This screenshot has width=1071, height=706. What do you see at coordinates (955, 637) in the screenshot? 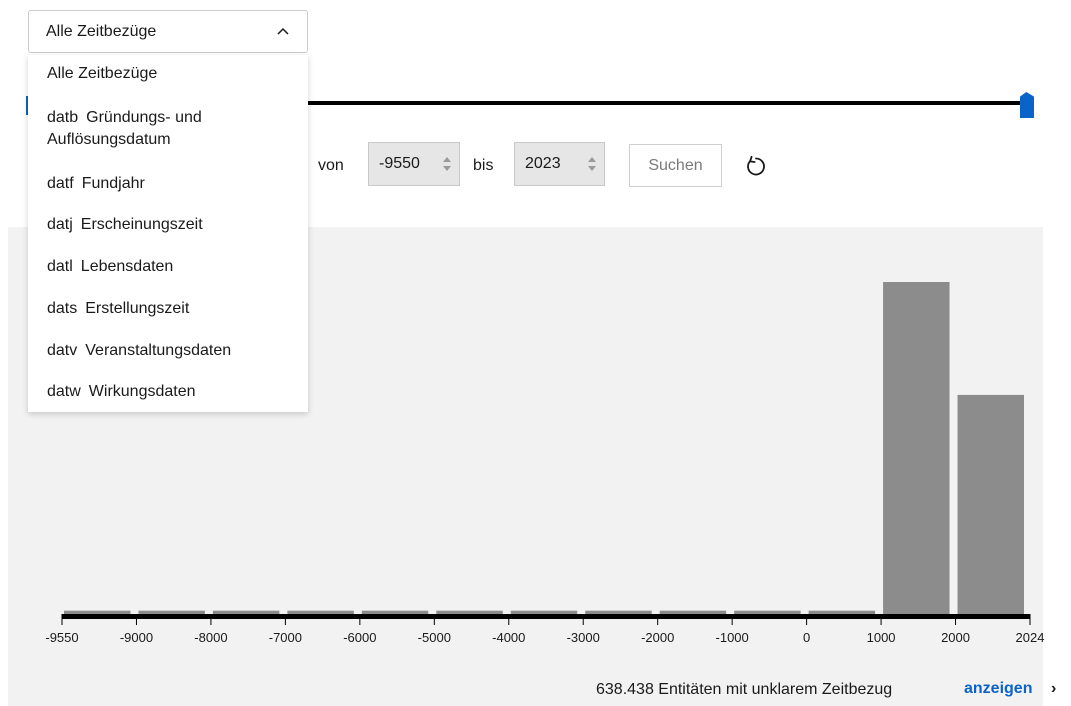
I see `x-axis-tick-label: 2000` at bounding box center [955, 637].